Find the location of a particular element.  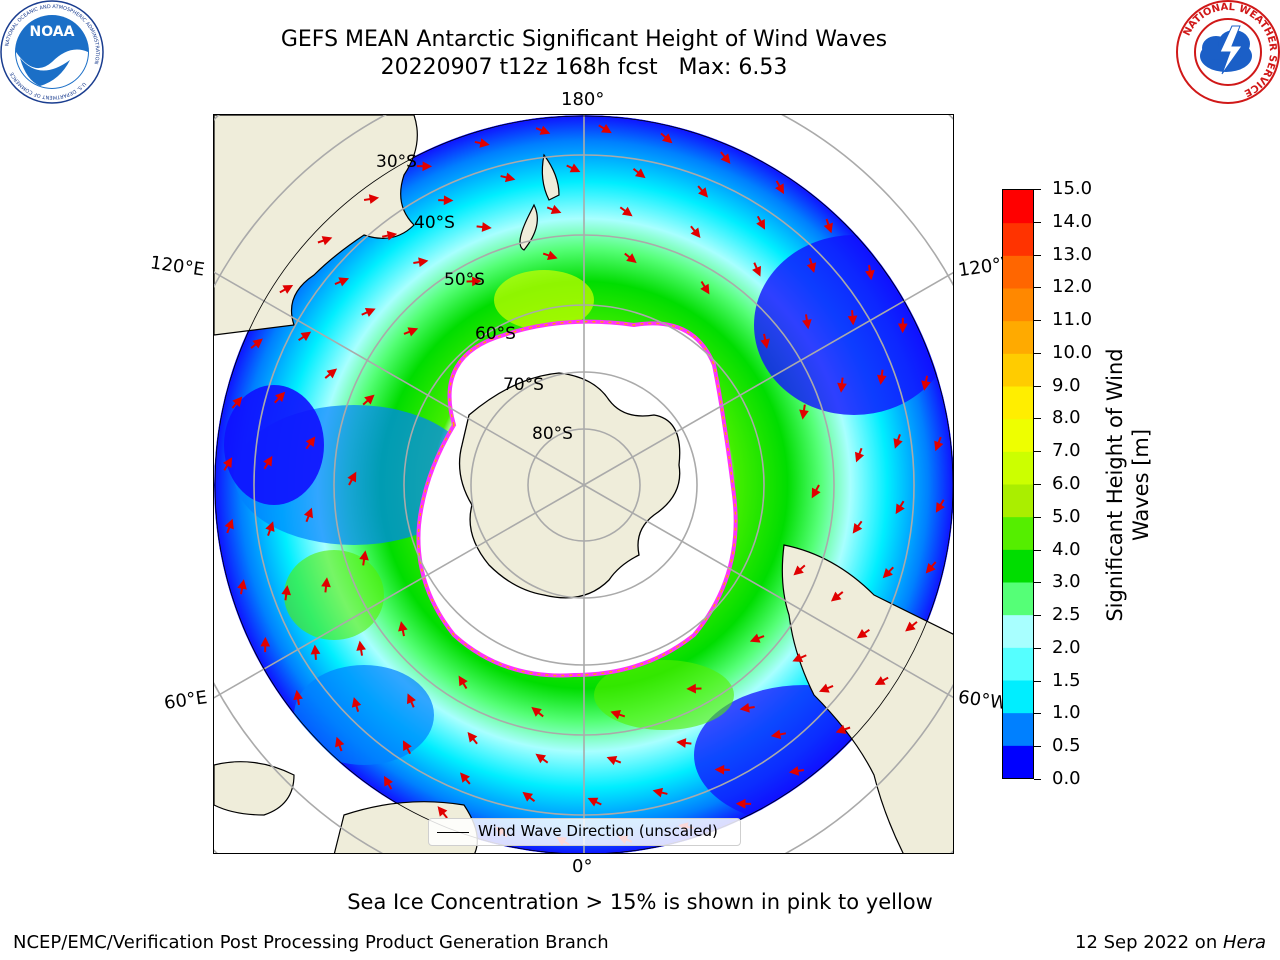

colorbar-tick-label: 3.0 is located at coordinates (1066, 582).